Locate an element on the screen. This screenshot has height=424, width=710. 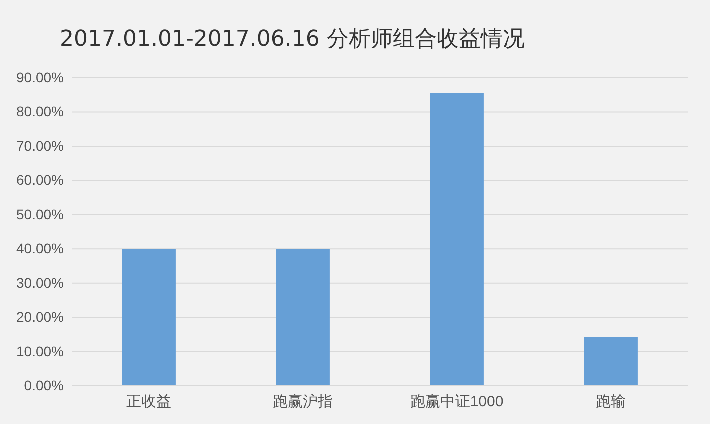
y-tick-label: 90.00% is located at coordinates (40, 77).